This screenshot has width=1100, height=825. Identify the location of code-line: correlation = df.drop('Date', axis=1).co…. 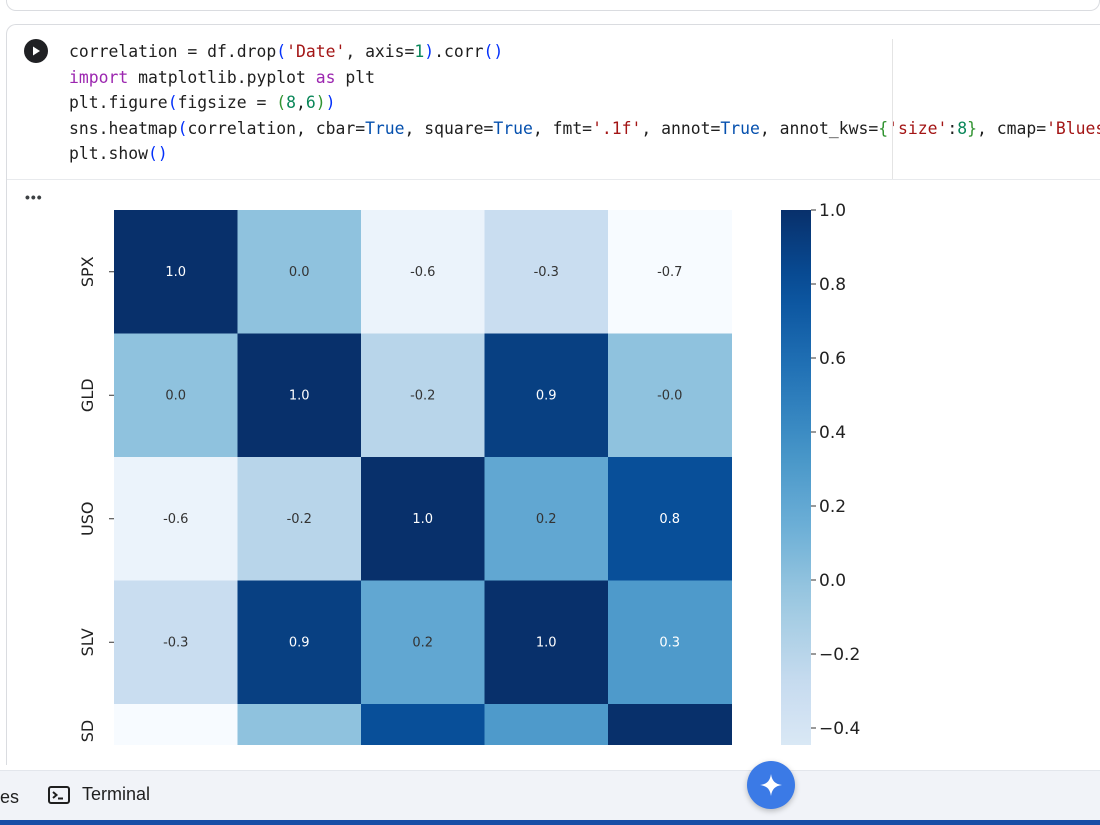
(286, 51).